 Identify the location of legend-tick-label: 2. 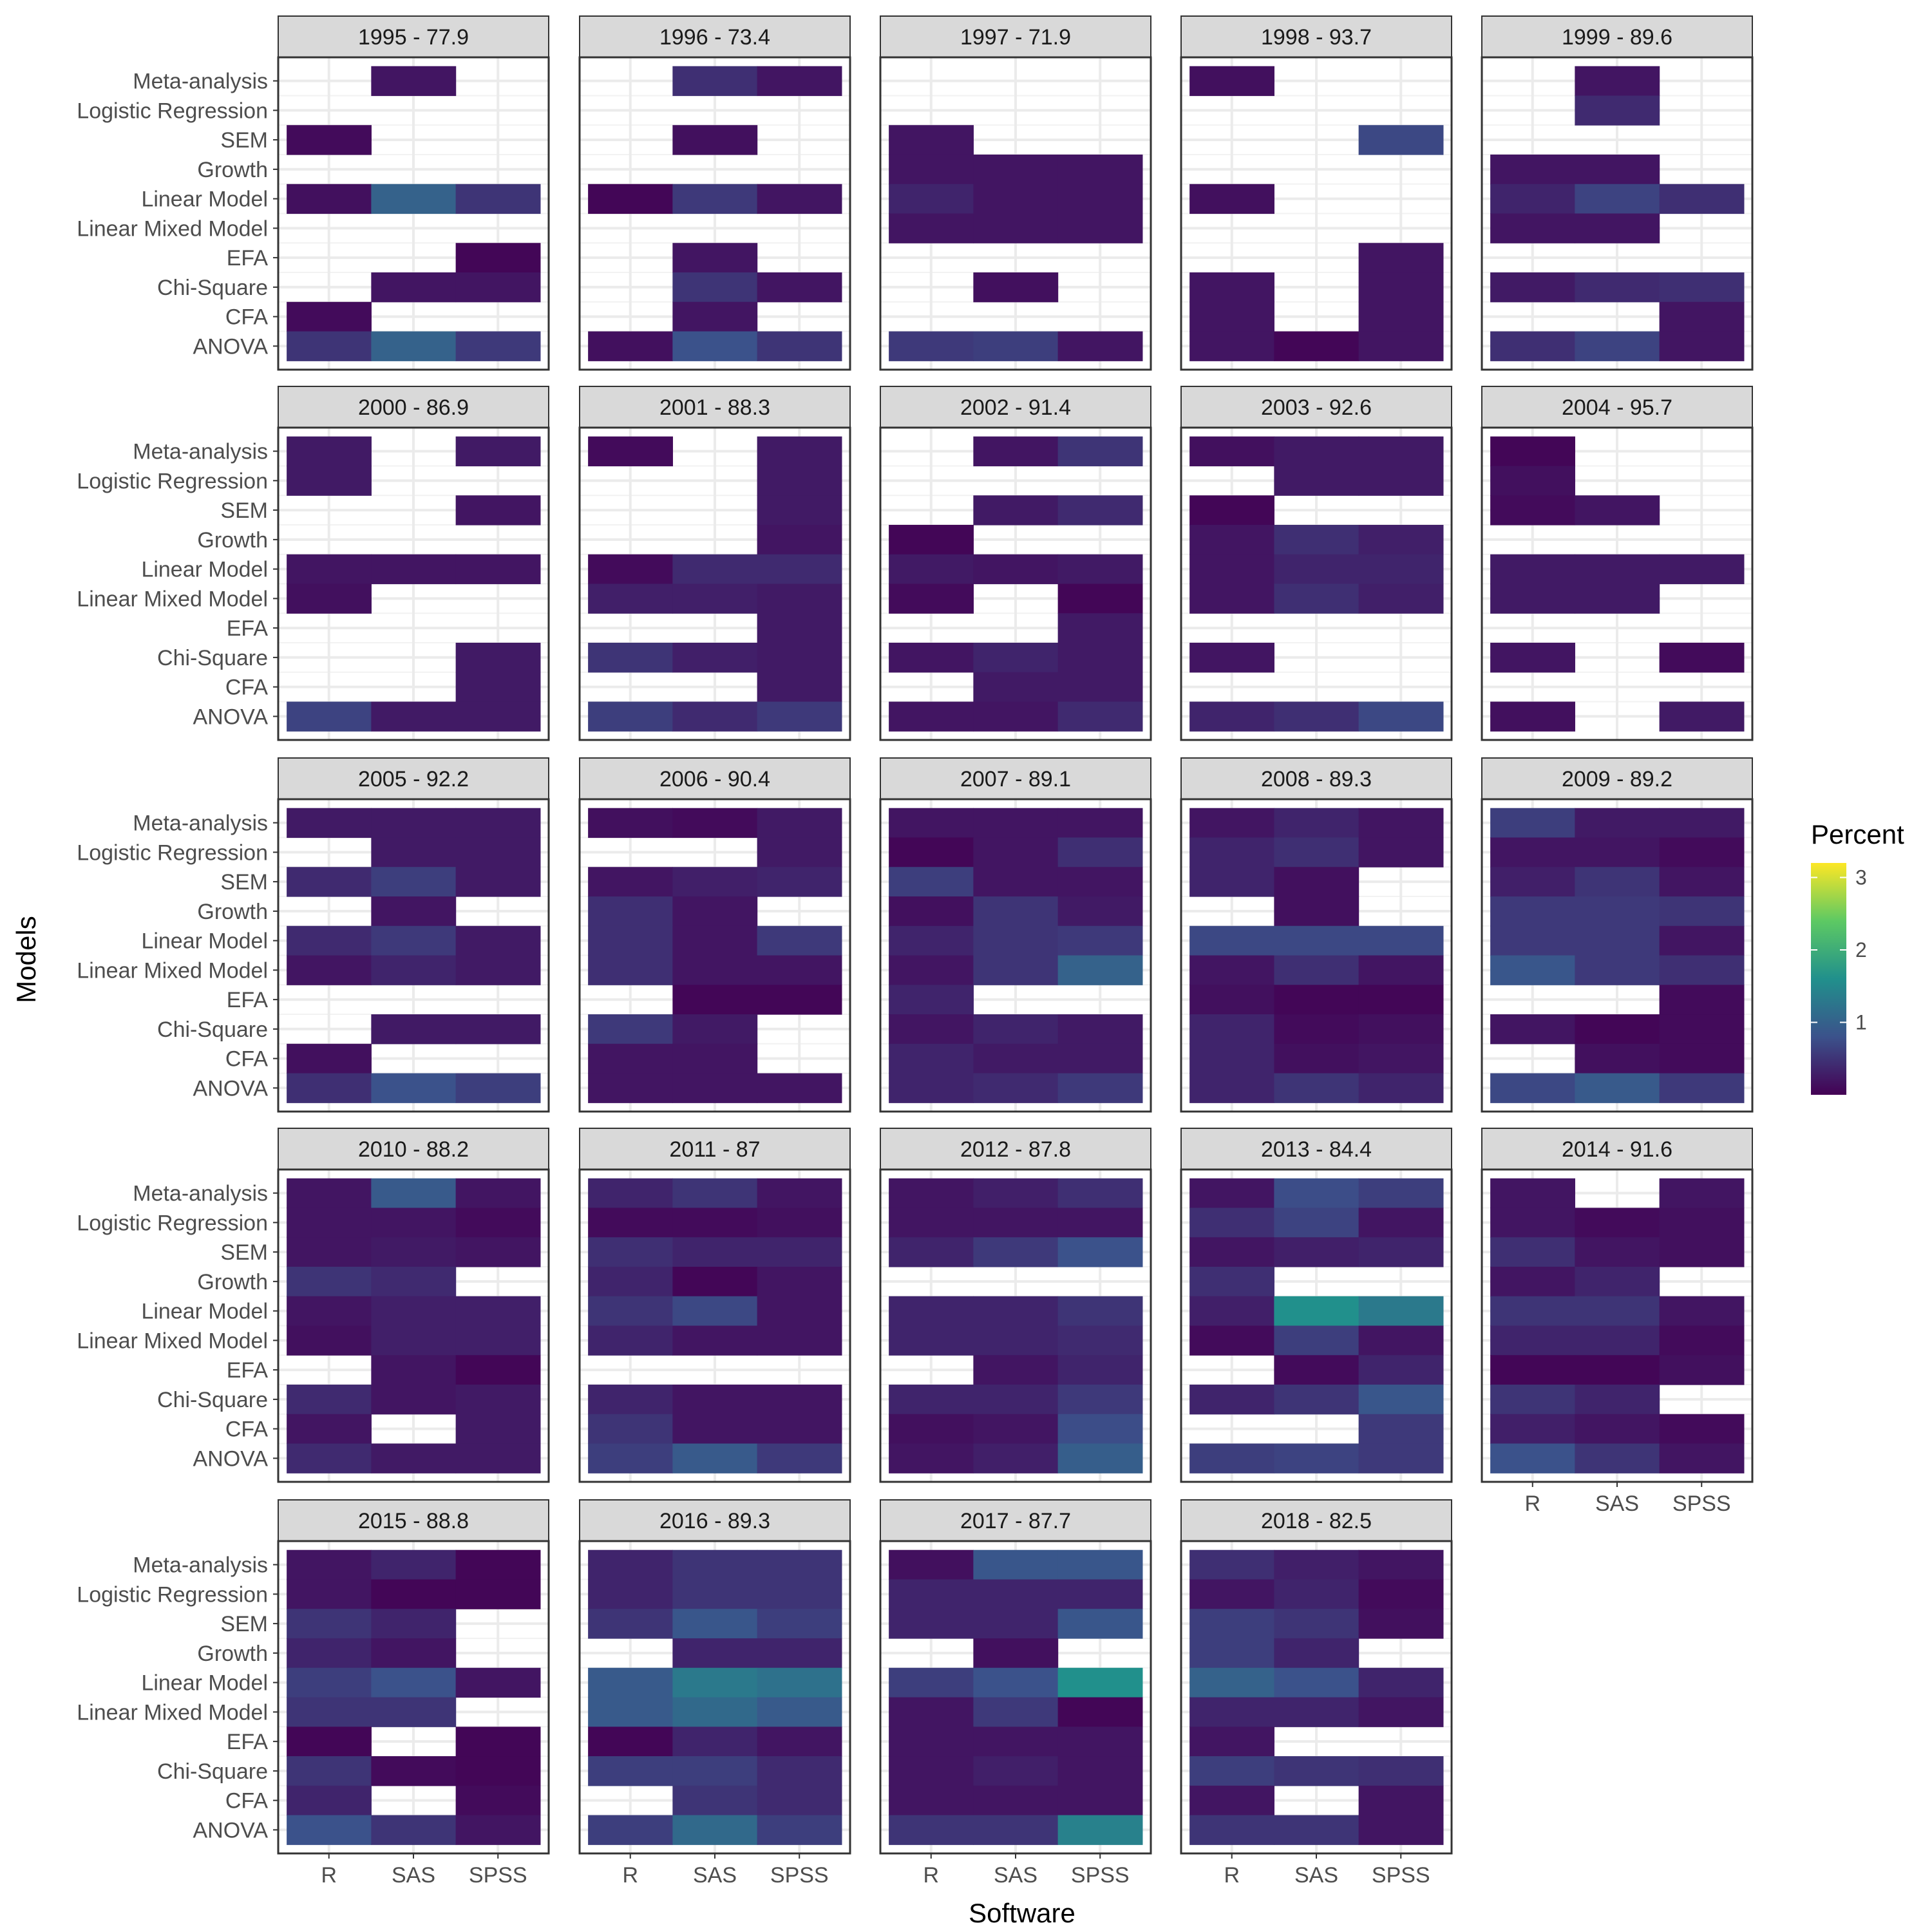
(1861, 949).